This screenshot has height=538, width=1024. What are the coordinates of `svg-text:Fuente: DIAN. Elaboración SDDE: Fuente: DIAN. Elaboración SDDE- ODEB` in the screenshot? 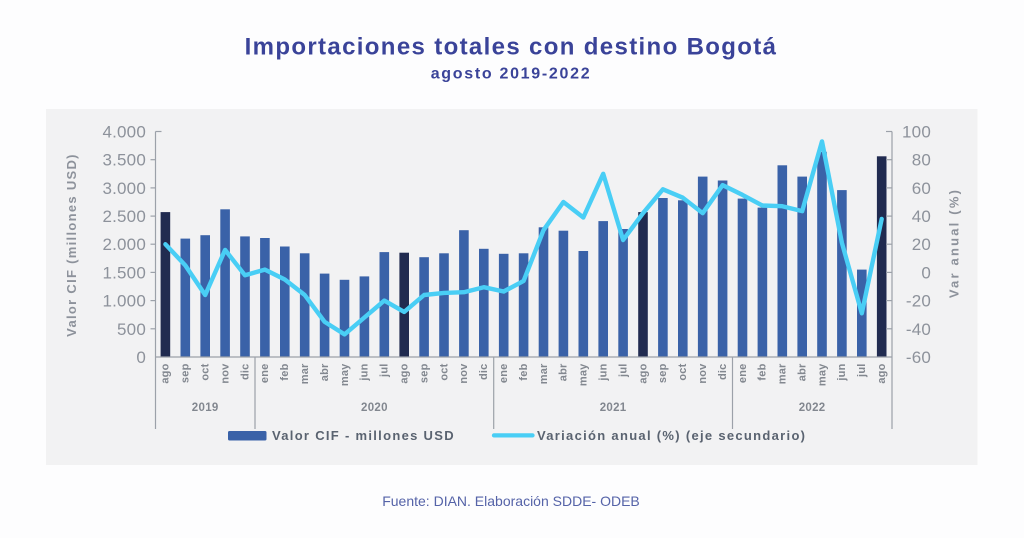 It's located at (511, 501).